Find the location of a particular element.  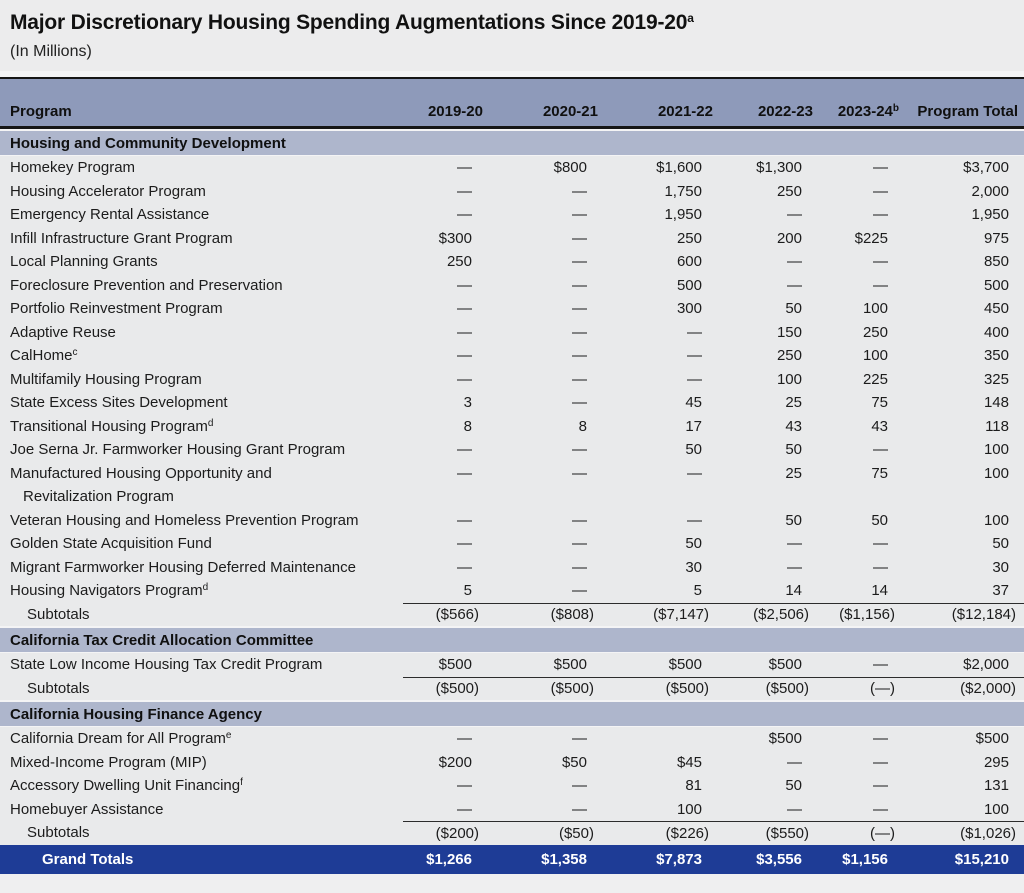

value-cell: 500 is located at coordinates (689, 285).